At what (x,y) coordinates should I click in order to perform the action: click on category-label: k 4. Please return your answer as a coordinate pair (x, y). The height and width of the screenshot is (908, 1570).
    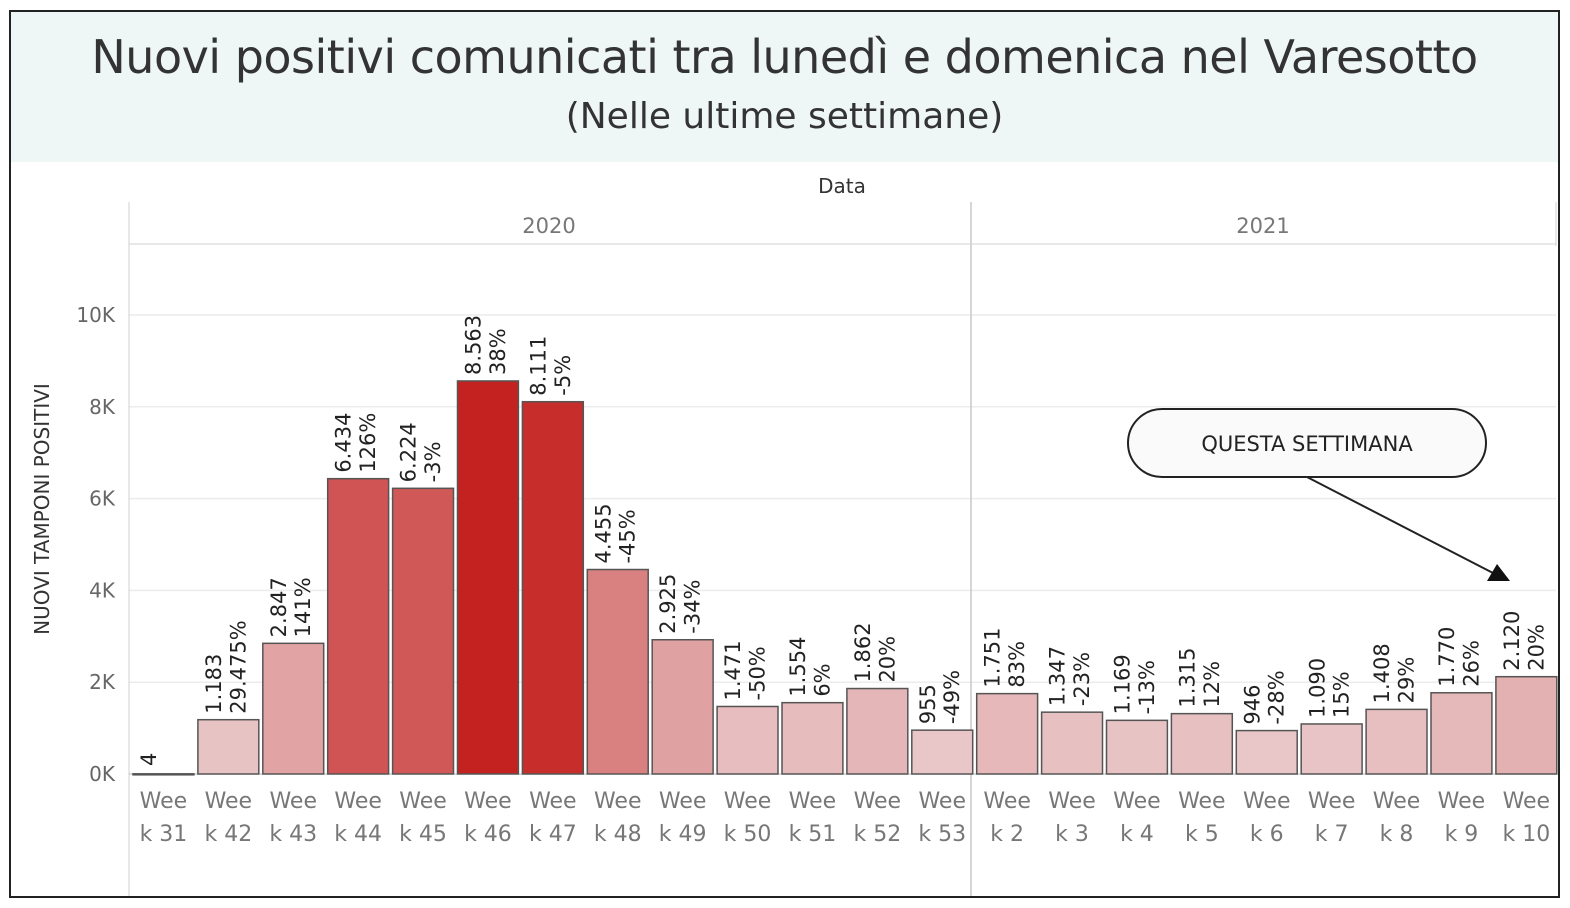
    Looking at the image, I should click on (1137, 834).